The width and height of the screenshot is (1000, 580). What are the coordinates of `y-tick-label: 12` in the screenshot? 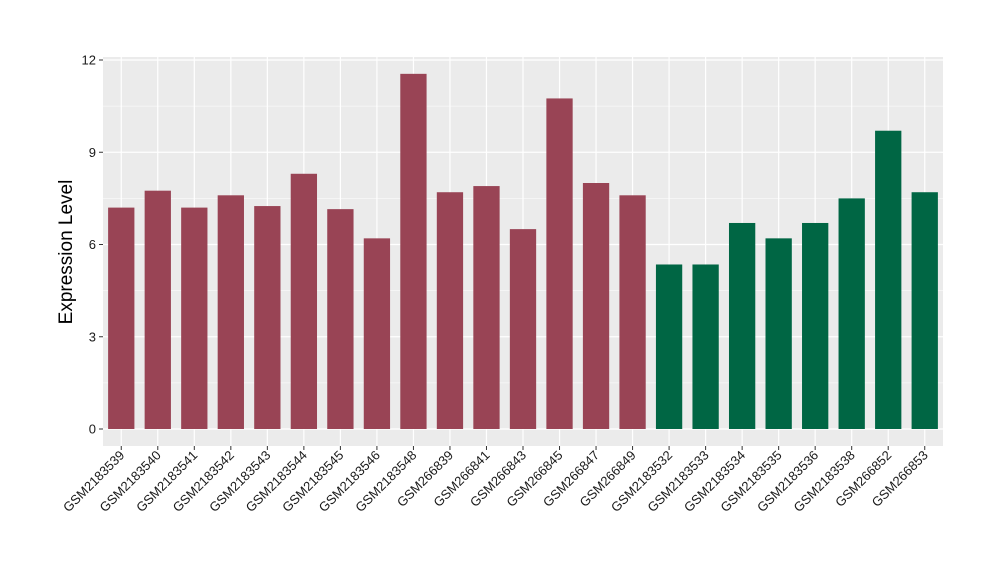 It's located at (89, 60).